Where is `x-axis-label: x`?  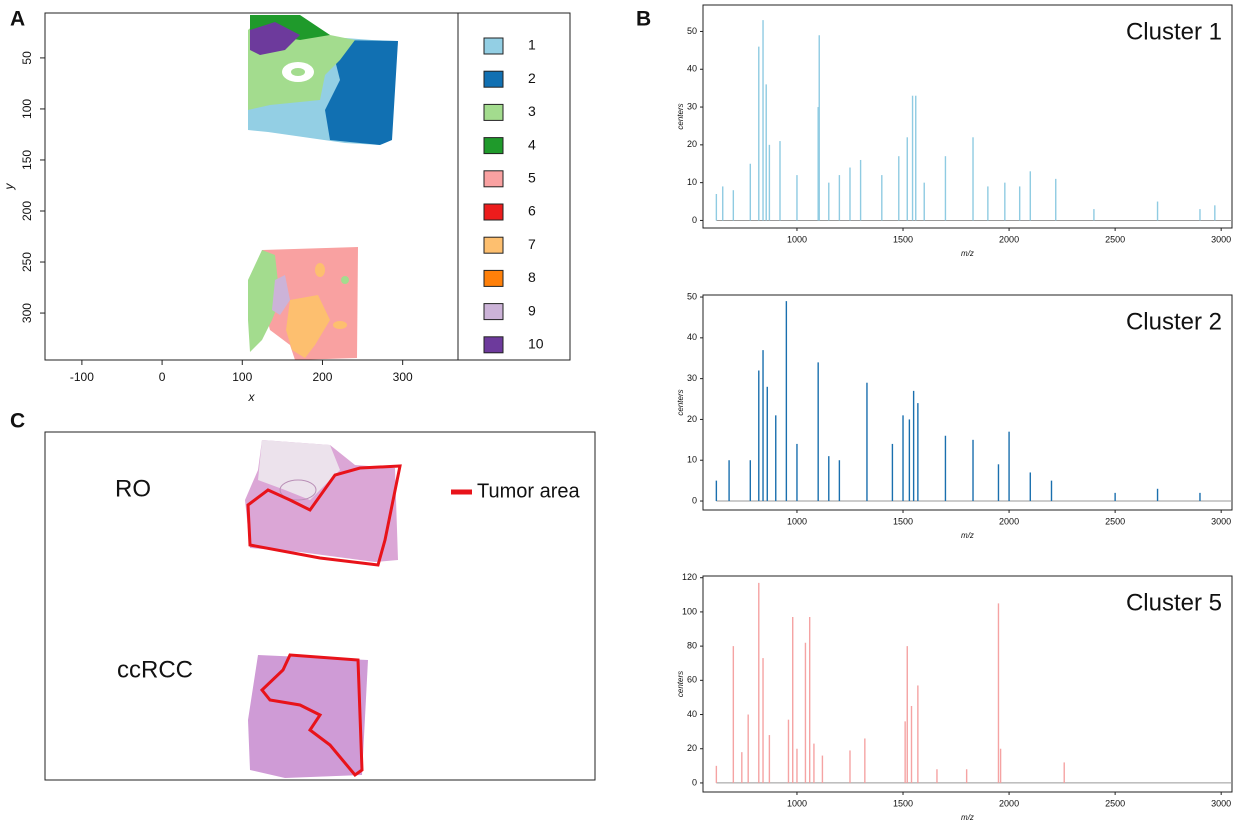 x-axis-label: x is located at coordinates (252, 397).